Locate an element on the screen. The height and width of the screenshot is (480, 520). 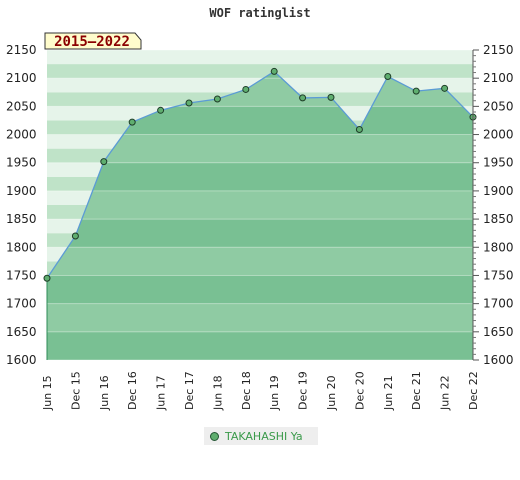
period-badge-label: 2015–2022 is located at coordinates (92, 42).